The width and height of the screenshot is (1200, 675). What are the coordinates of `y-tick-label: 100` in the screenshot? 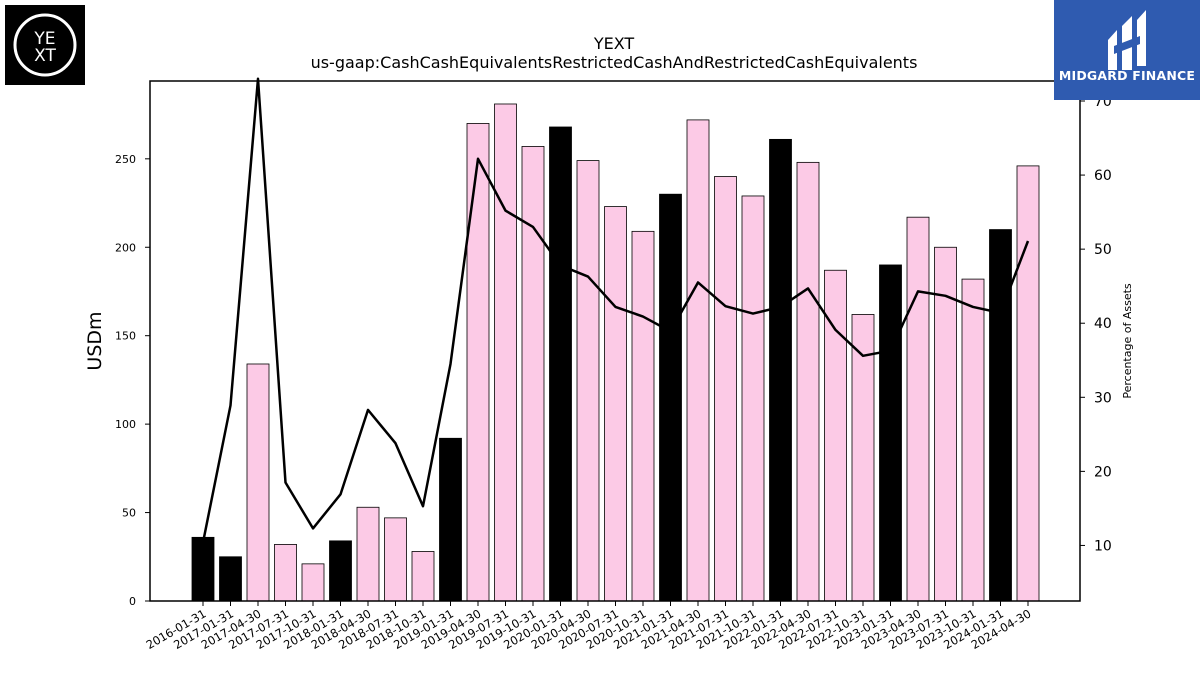 It's located at (125, 424).